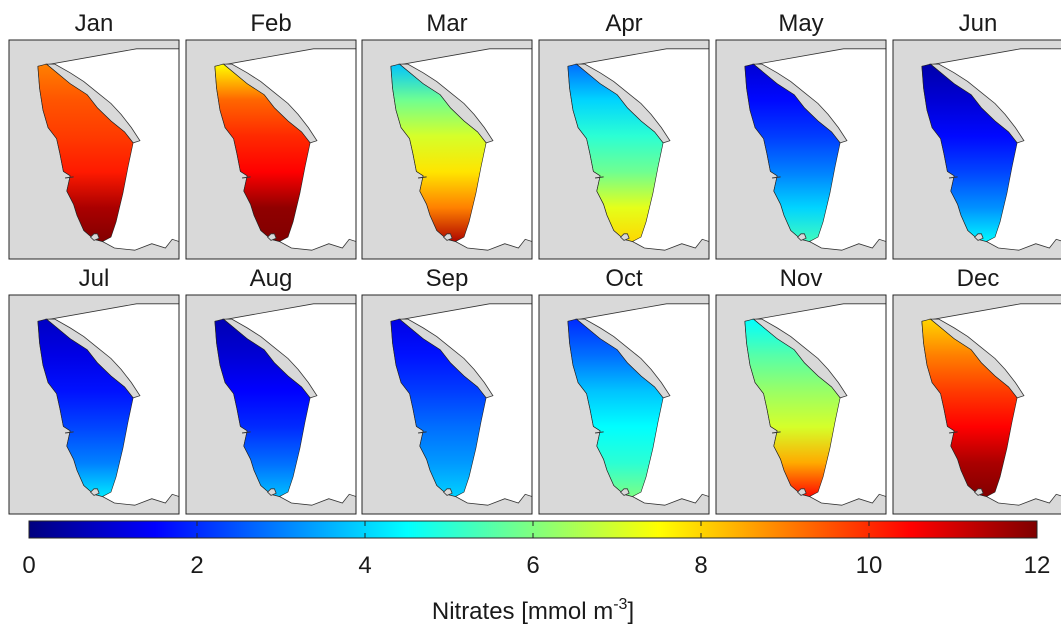 The height and width of the screenshot is (637, 1061). Describe the element at coordinates (978, 278) in the screenshot. I see `panel-title: Dec` at that location.